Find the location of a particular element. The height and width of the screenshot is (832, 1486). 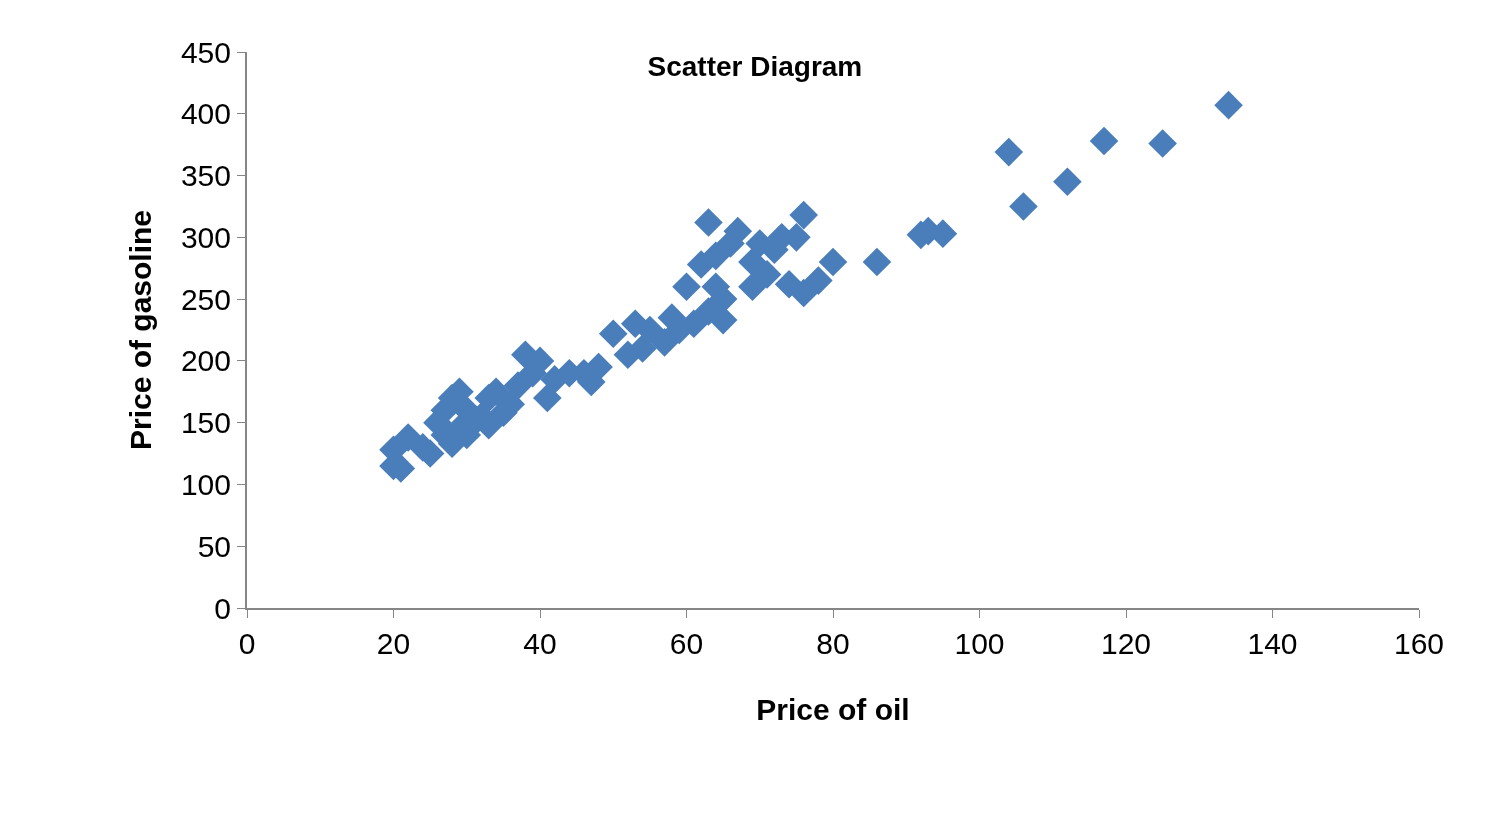

x-tick-label: 0 is located at coordinates (247, 643).